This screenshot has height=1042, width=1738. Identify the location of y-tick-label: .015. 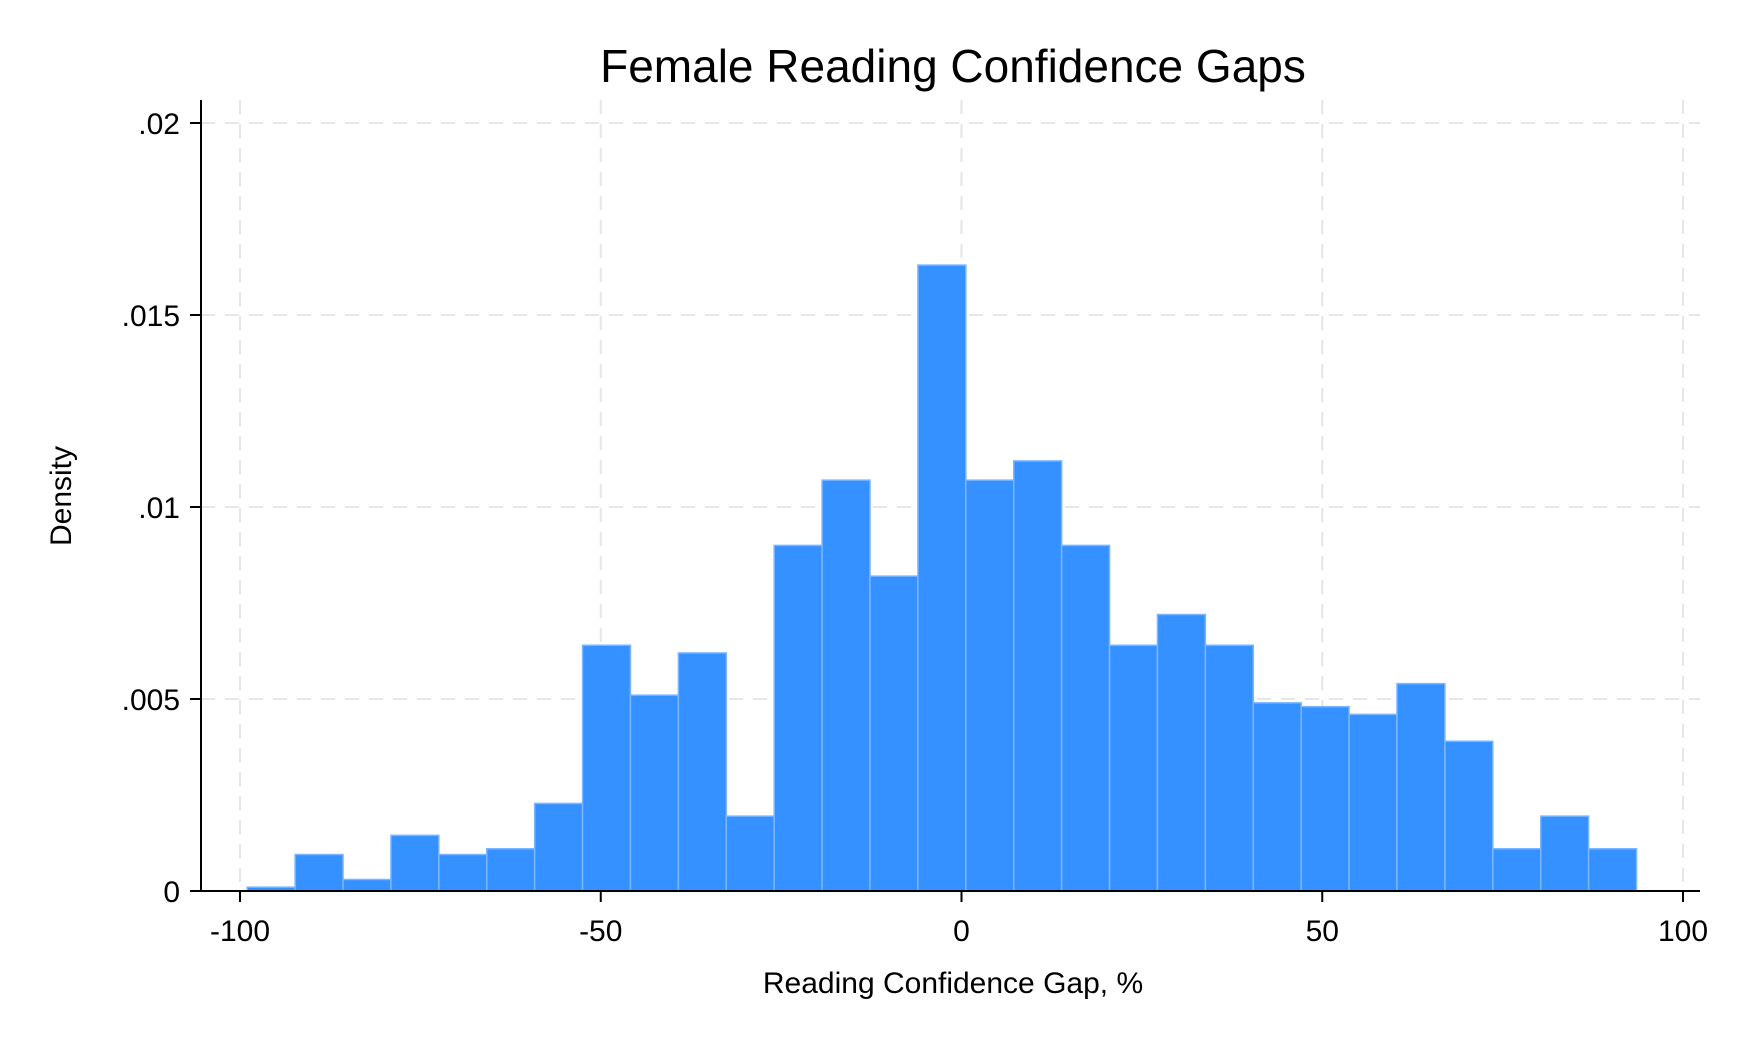
(151, 316).